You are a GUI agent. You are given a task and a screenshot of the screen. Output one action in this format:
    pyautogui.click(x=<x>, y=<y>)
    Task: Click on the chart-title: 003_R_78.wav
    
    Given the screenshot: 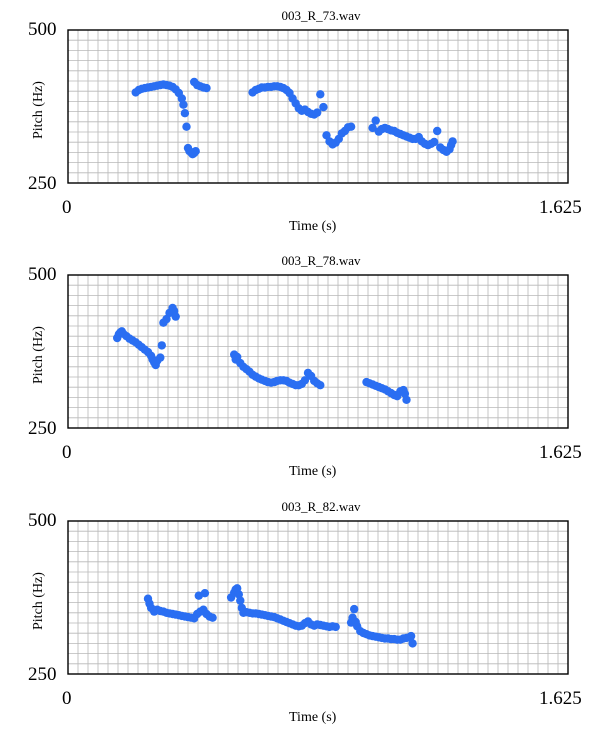 What is the action you would take?
    pyautogui.click(x=321, y=260)
    